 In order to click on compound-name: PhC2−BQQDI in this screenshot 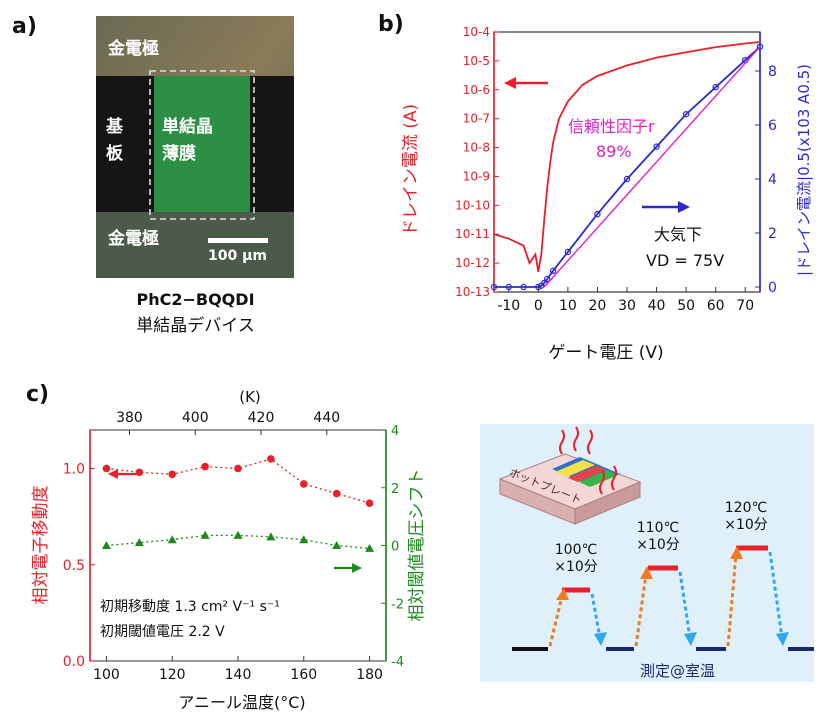, I will do `click(195, 299)`.